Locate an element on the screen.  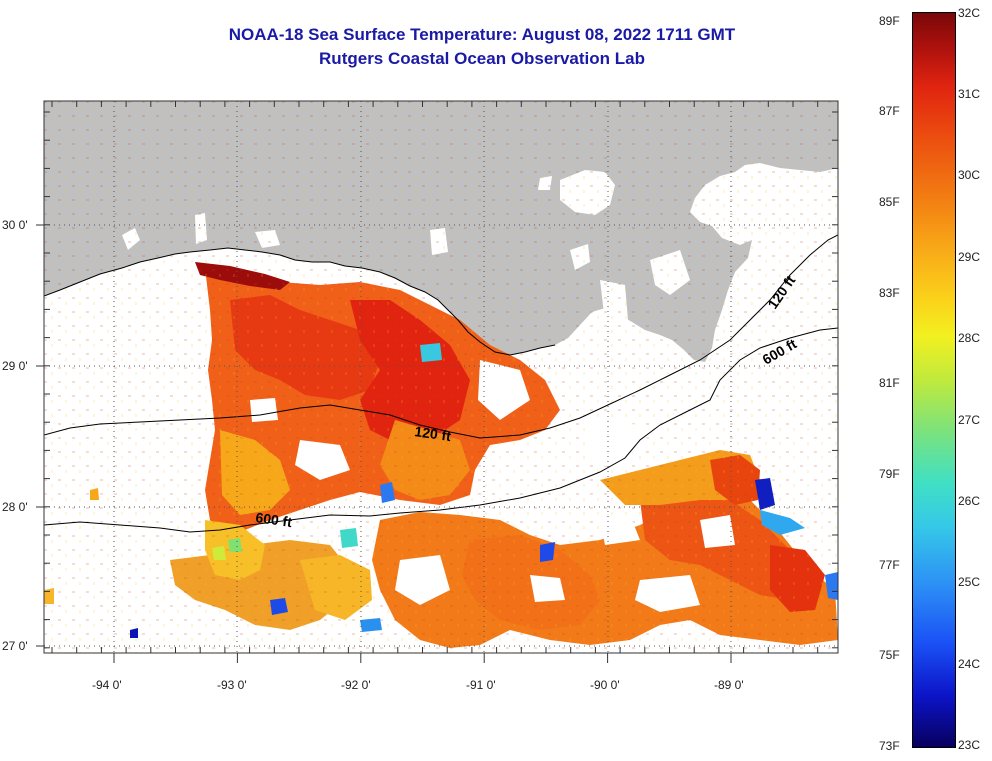
colorbar-f-label: 77F is located at coordinates (889, 565).